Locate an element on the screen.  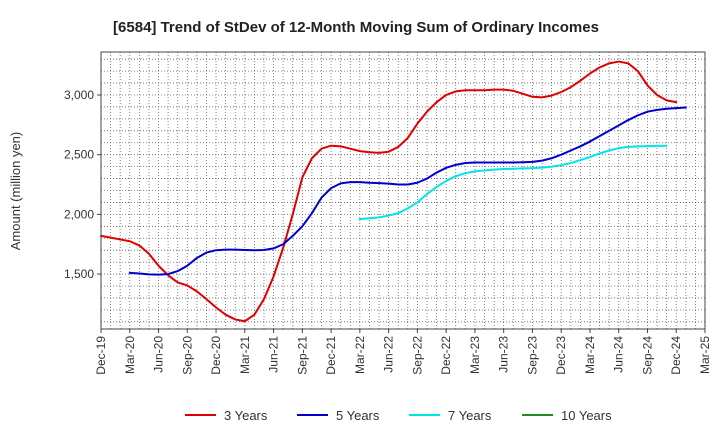
x-tick-label: Sep-23 is located at coordinates (532, 355).